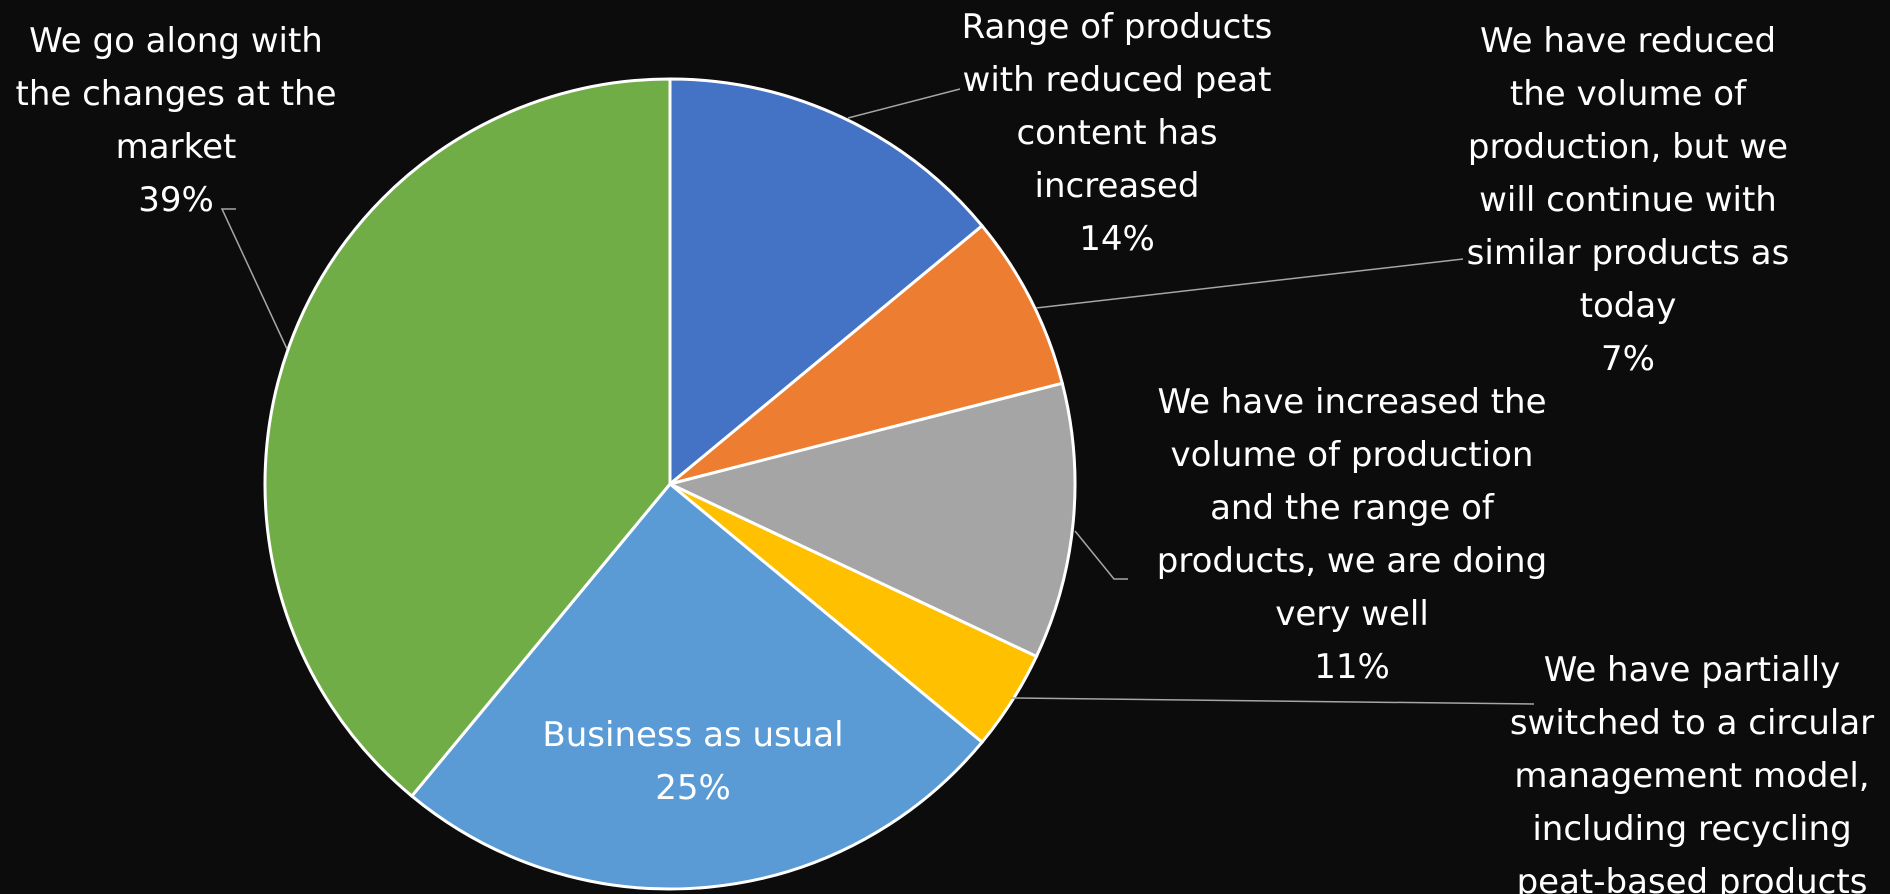 The height and width of the screenshot is (894, 1890). I want to click on data-label: Business as usual 25%, so click(692, 761).